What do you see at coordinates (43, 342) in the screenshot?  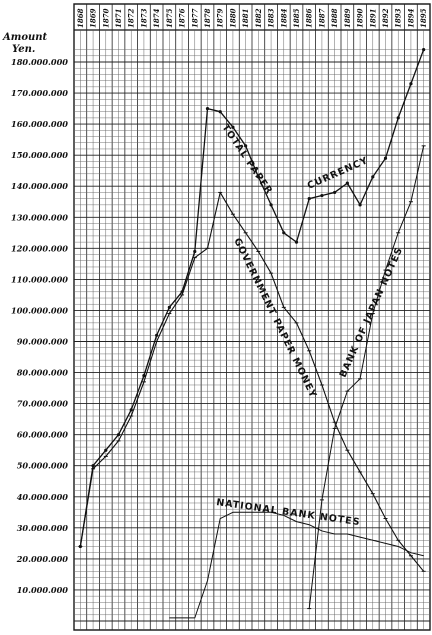 I see `y-tick-label: 90.000.000` at bounding box center [43, 342].